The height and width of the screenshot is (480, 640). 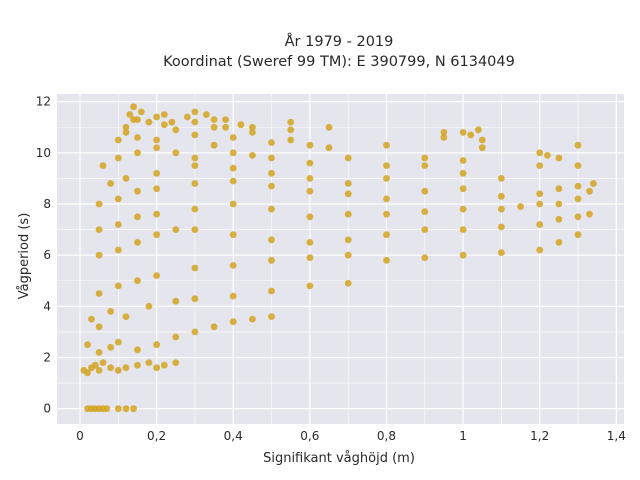 I want to click on x-tick-label: 1, so click(x=463, y=436).